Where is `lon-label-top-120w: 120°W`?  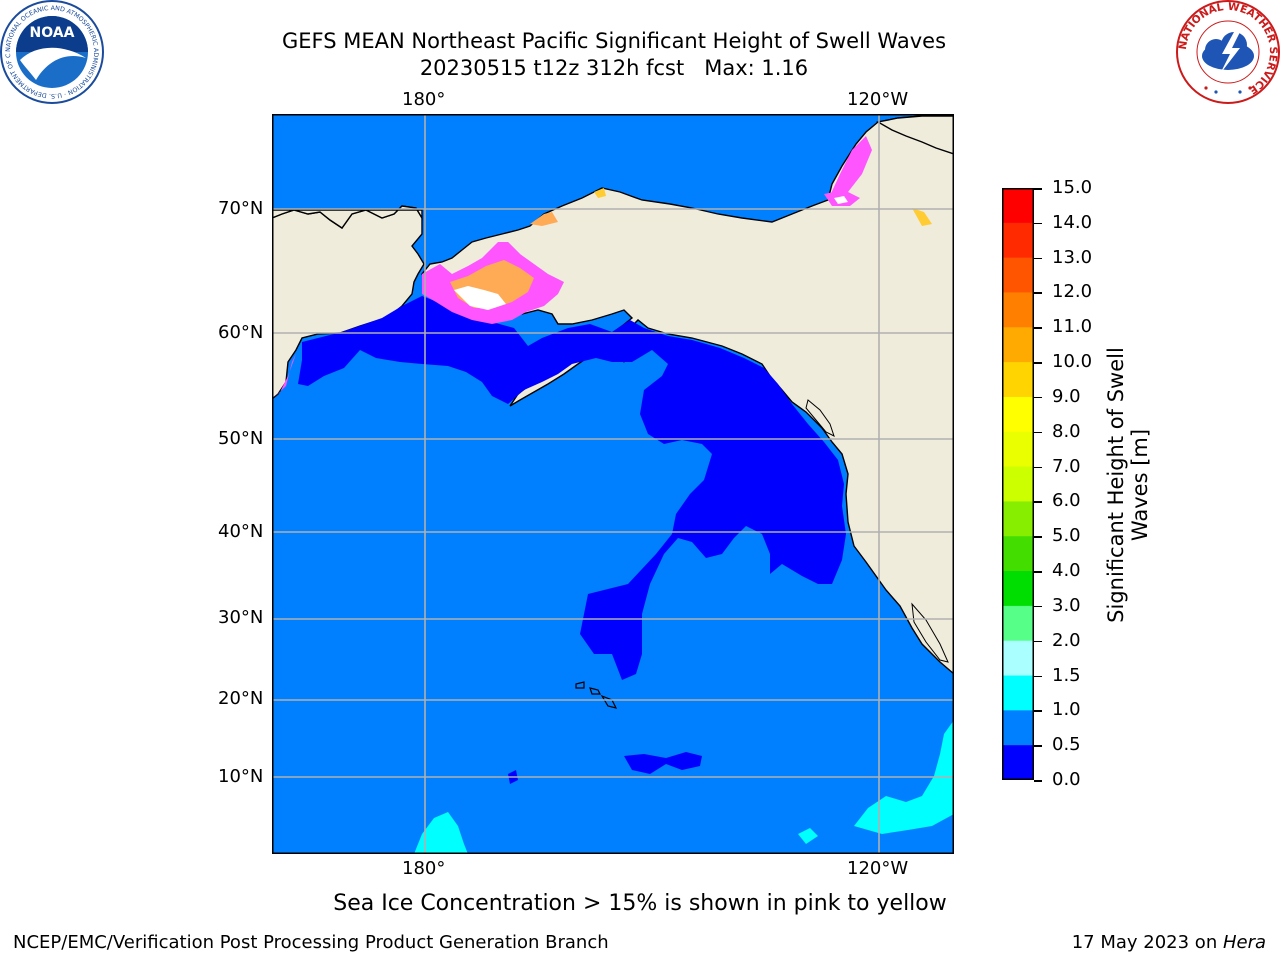
lon-label-top-120w: 120°W is located at coordinates (878, 99).